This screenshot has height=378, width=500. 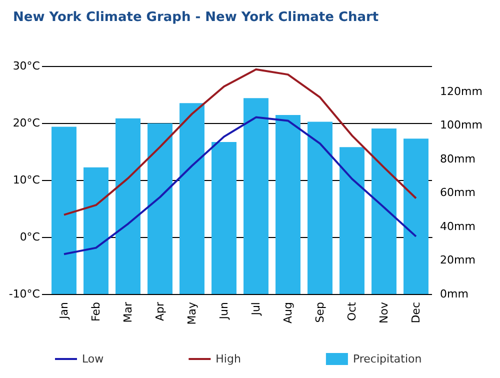 What do you see at coordinates (128, 312) in the screenshot?
I see `x-tick-label: Mar` at bounding box center [128, 312].